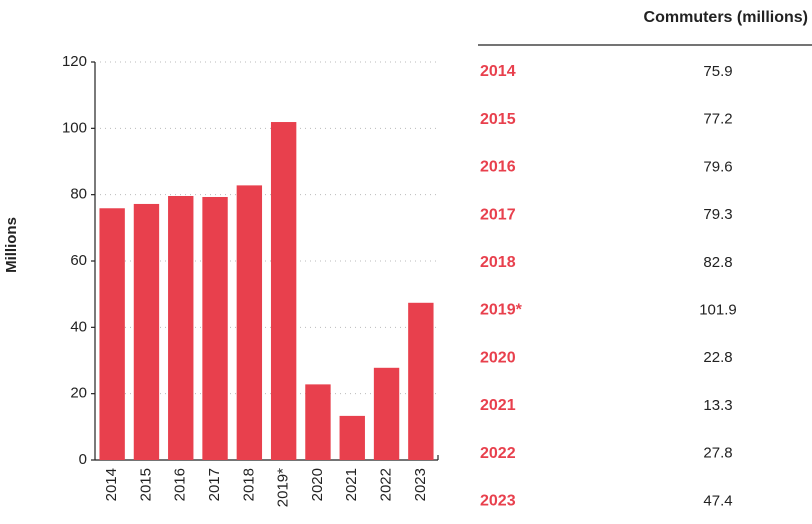 The width and height of the screenshot is (812, 524). What do you see at coordinates (726, 17) in the screenshot?
I see `table-header: Commuters (millions)` at bounding box center [726, 17].